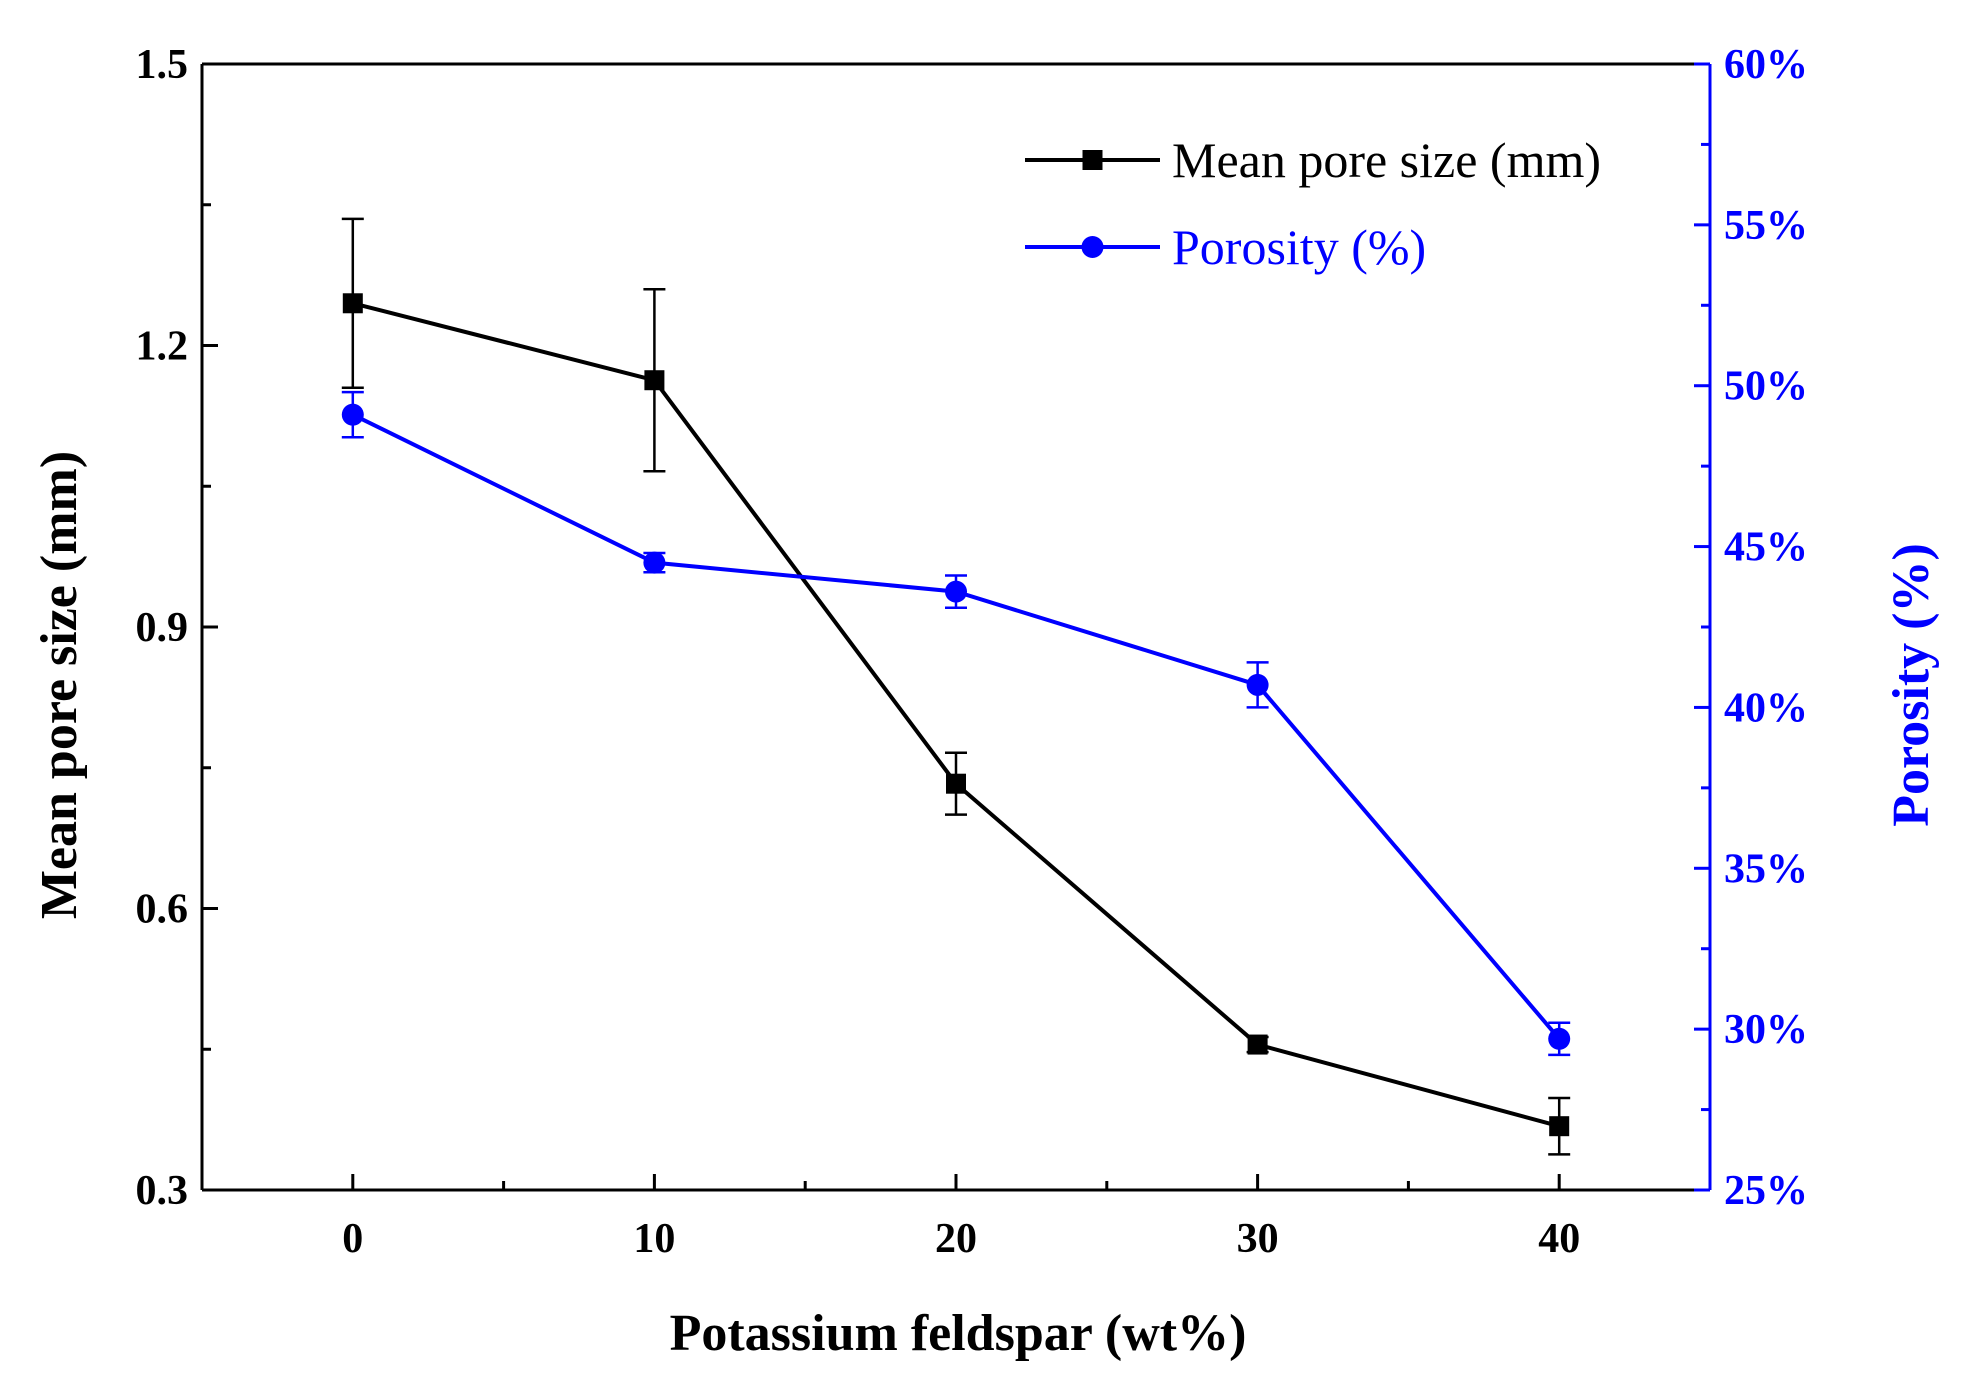  I want to click on x-tick-label: 20, so click(956, 1239).